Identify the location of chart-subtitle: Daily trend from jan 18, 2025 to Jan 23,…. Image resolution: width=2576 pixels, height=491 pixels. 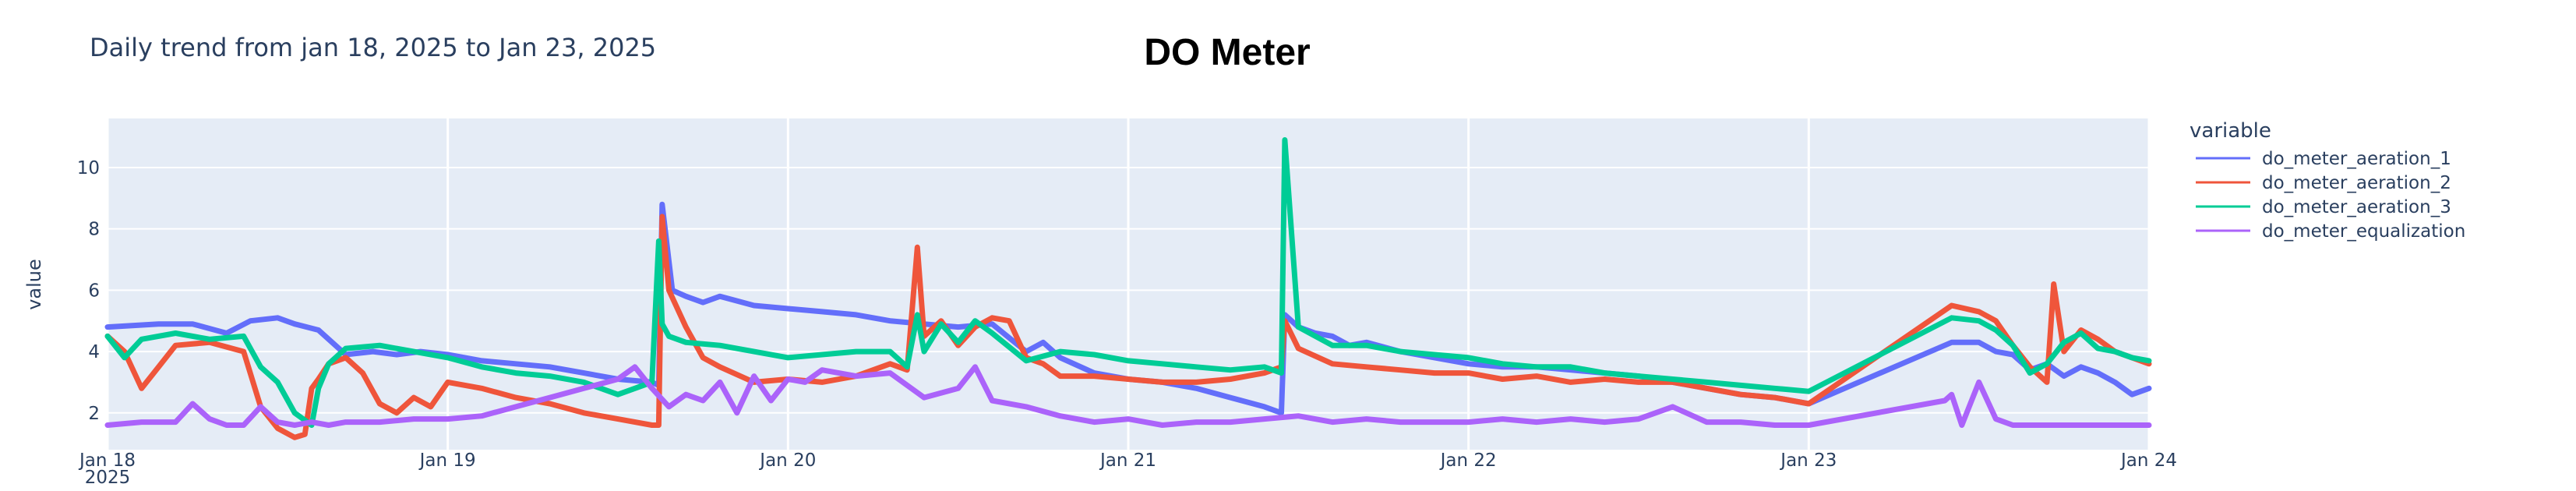
(373, 47).